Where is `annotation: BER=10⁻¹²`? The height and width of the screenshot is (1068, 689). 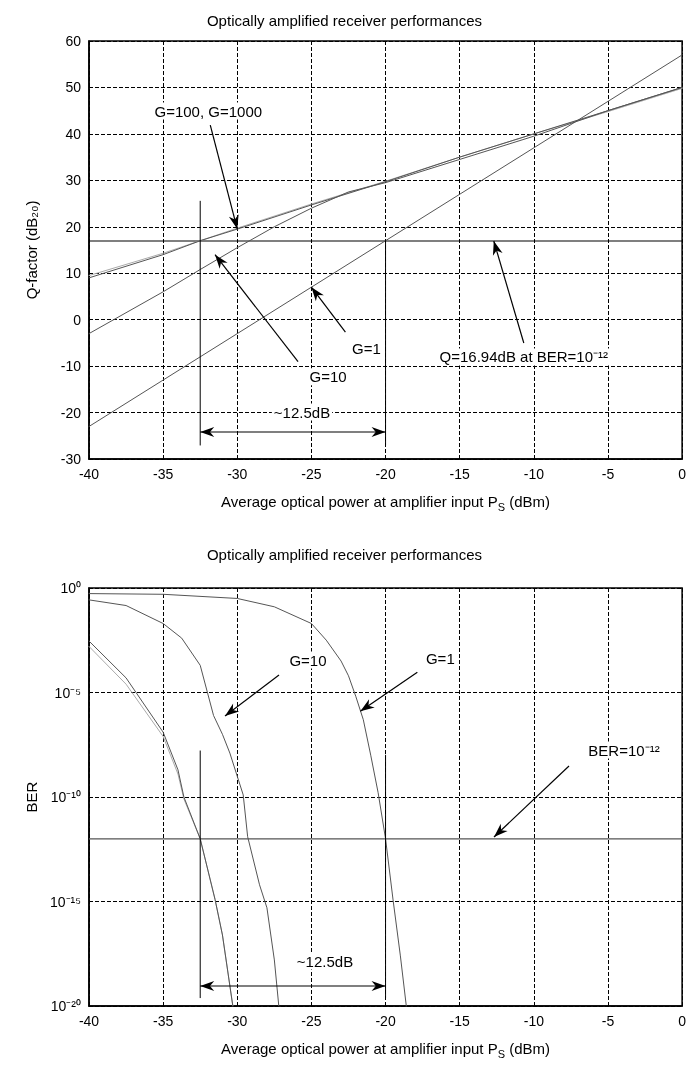
annotation: BER=10⁻¹² is located at coordinates (624, 750).